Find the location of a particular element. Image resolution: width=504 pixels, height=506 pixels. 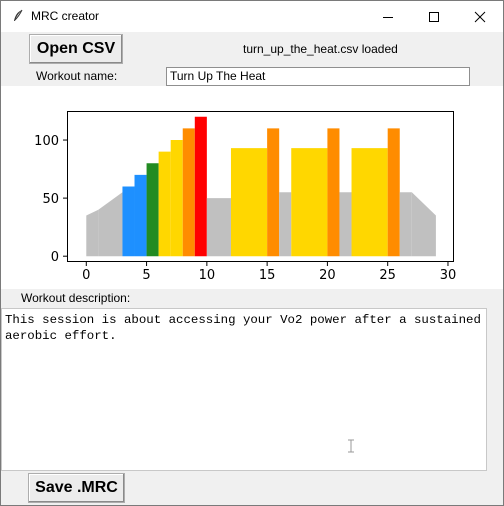

x-tick-label: 30 is located at coordinates (448, 275).